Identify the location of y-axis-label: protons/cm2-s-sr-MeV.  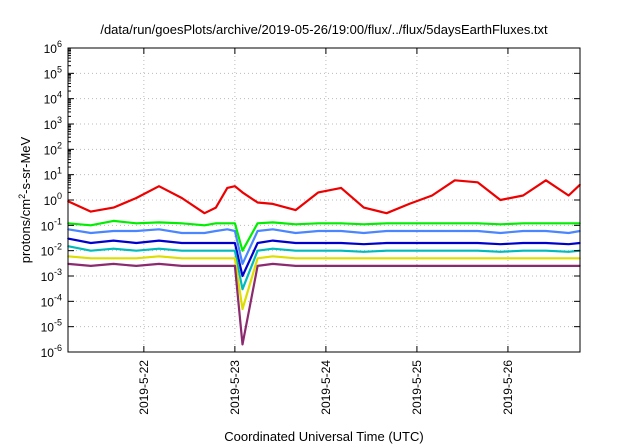
(25, 199).